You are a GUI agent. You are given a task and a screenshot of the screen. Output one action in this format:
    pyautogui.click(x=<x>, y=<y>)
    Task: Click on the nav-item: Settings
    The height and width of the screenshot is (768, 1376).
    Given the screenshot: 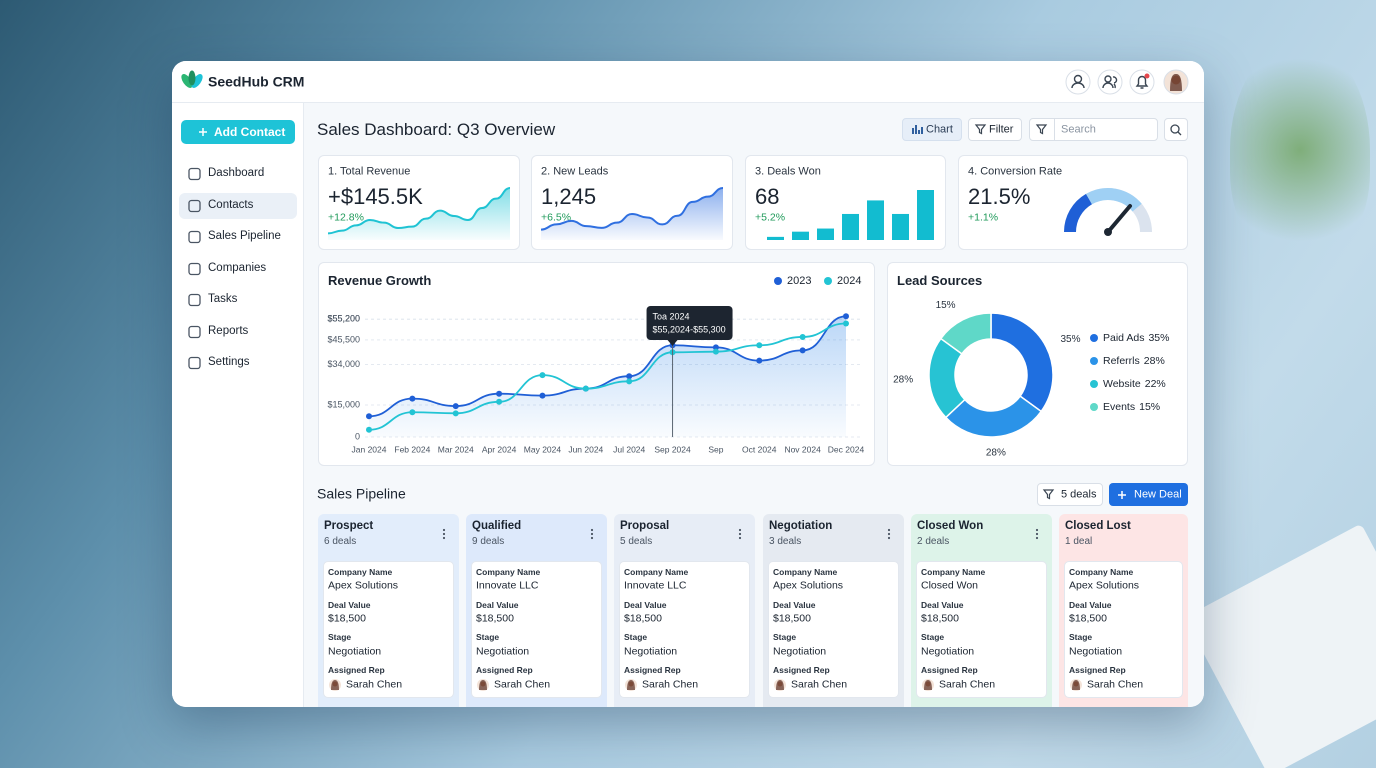 What is the action you would take?
    pyautogui.click(x=229, y=362)
    